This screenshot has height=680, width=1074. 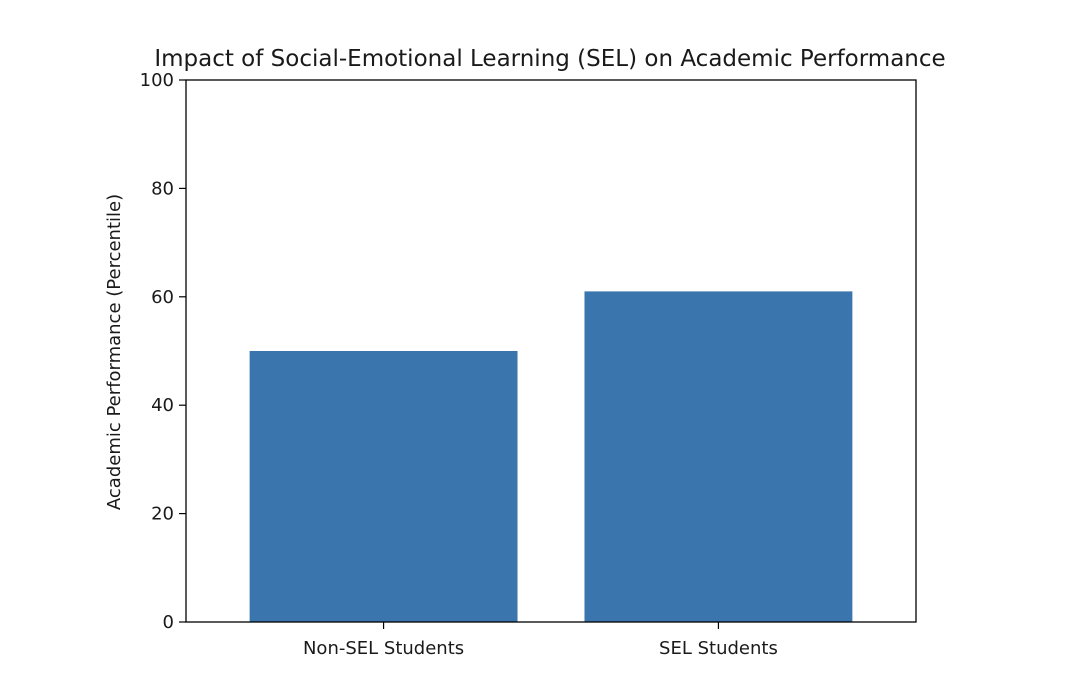 I want to click on y-tick-label-3: 60, so click(x=162, y=297).